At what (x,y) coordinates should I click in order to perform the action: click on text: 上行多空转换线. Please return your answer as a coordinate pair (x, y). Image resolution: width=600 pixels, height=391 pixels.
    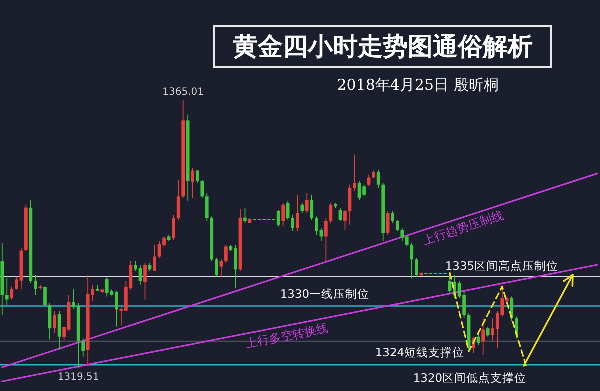
    Looking at the image, I should click on (287, 336).